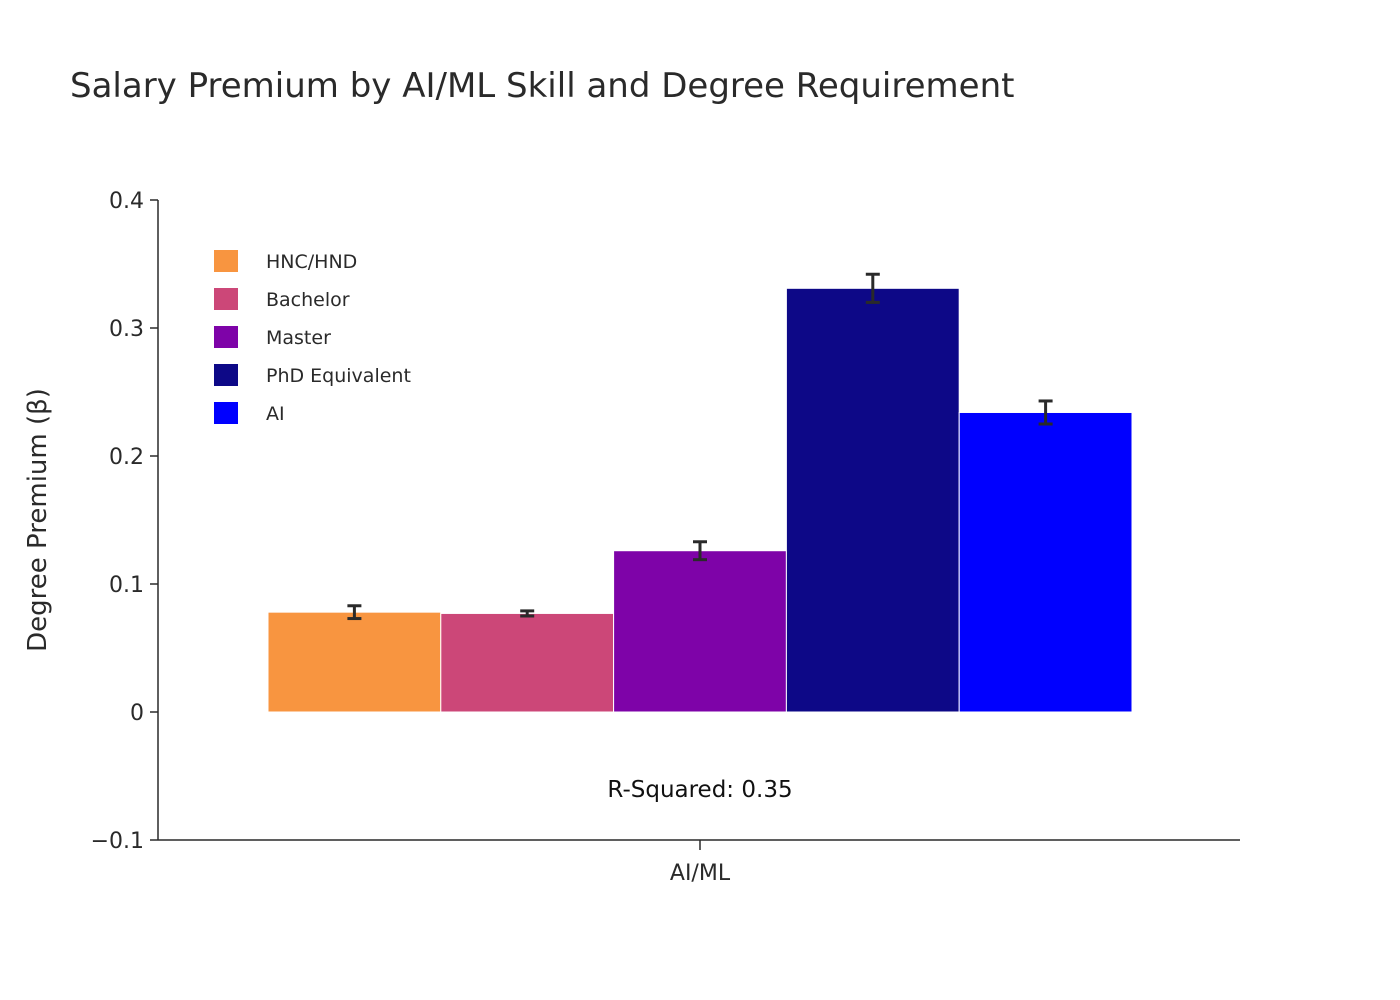 This screenshot has height=1000, width=1400. I want to click on bar-hnc-hnd, so click(354, 662).